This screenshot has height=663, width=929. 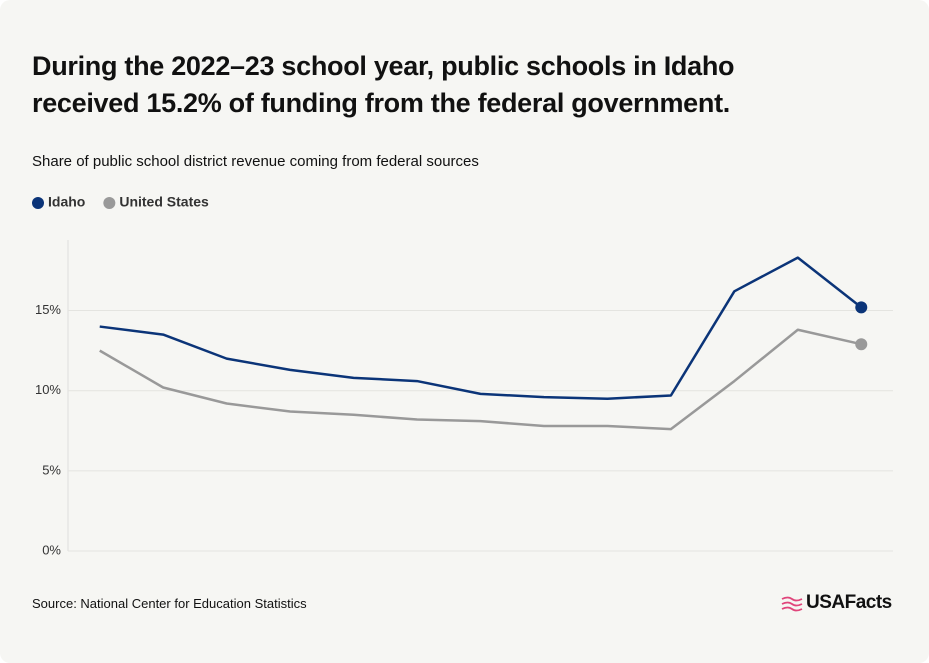 What do you see at coordinates (48, 309) in the screenshot?
I see `y-tick-label: 15%` at bounding box center [48, 309].